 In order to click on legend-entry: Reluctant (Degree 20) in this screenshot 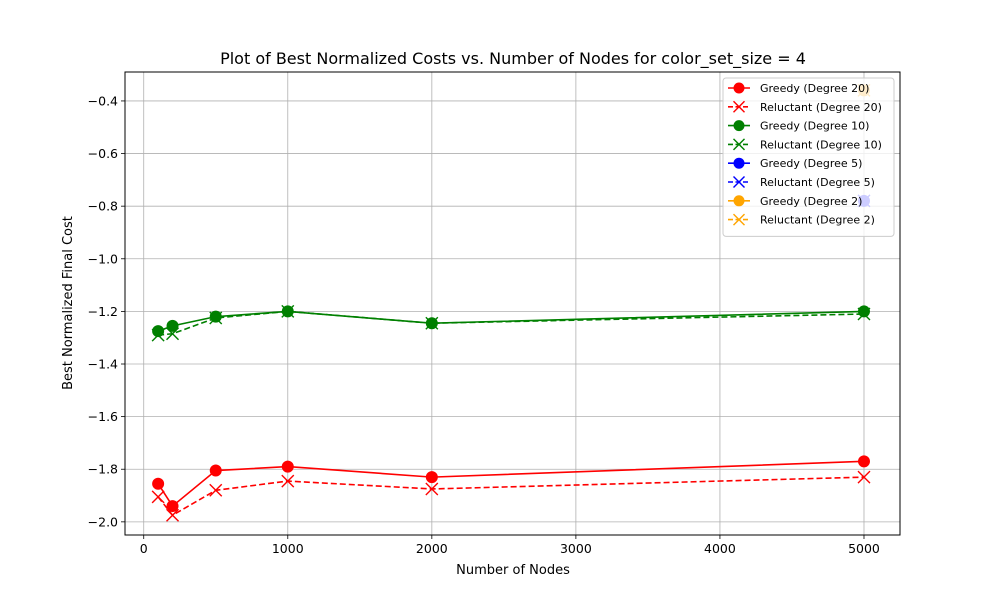, I will do `click(805, 107)`.